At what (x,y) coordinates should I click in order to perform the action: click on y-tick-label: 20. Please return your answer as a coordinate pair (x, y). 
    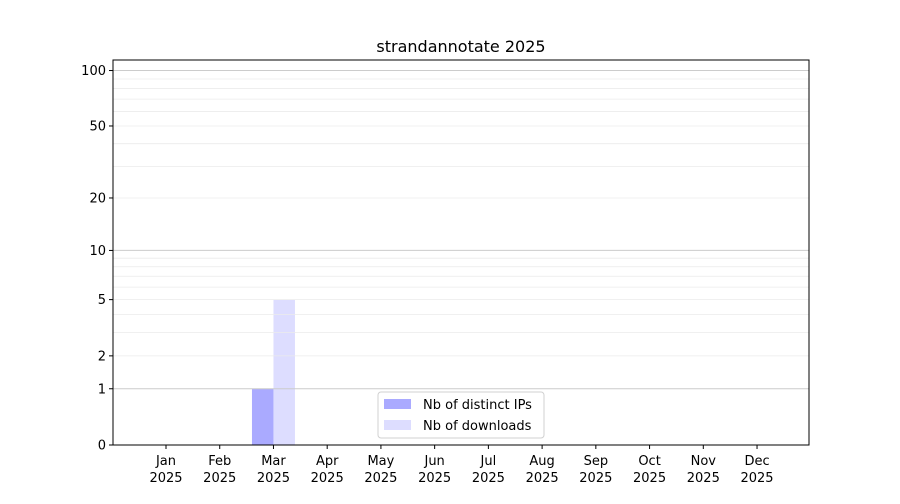
    Looking at the image, I should click on (97, 198).